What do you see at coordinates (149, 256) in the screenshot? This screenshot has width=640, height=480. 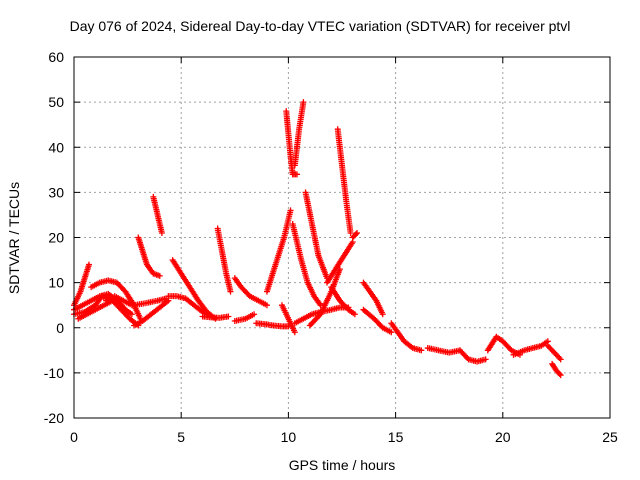 I see `series-sat-g` at bounding box center [149, 256].